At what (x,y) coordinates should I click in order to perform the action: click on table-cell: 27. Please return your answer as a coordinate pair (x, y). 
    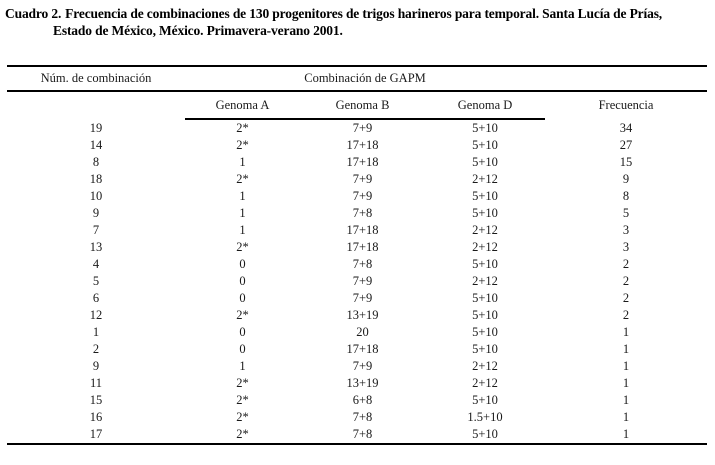
    Looking at the image, I should click on (626, 145).